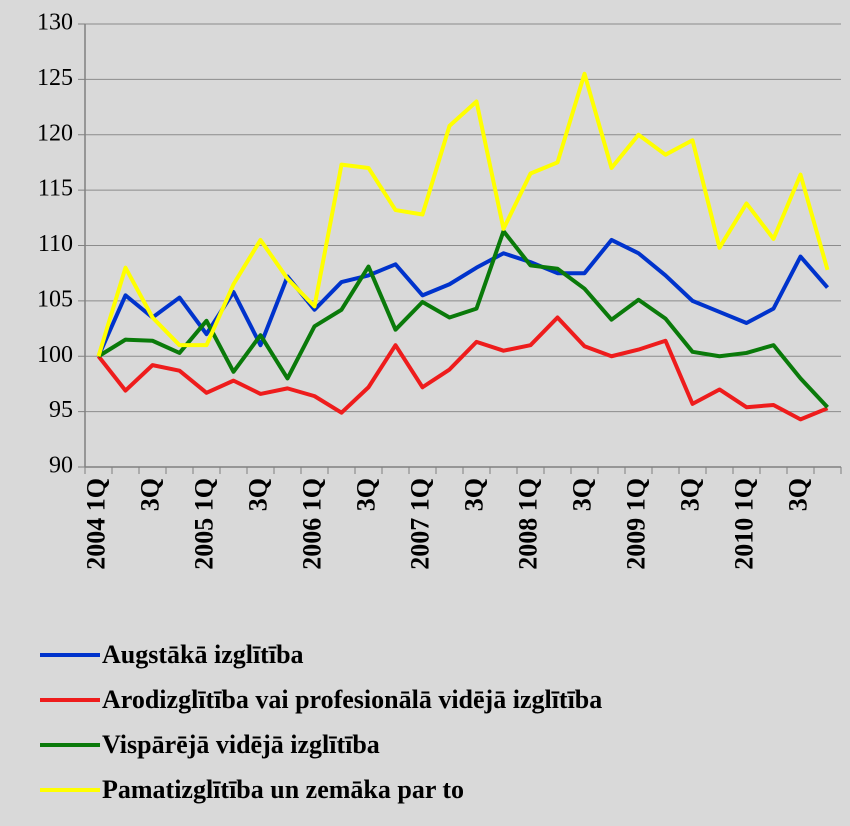  What do you see at coordinates (55, 189) in the screenshot?
I see `y-tick-label: 115` at bounding box center [55, 189].